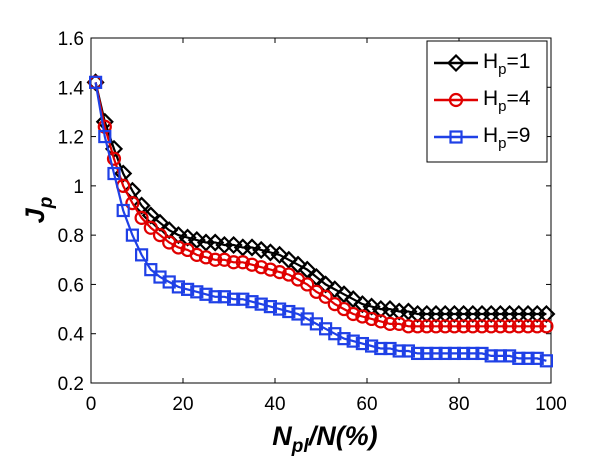 This screenshot has width=610, height=459. I want to click on x-axis-label-rest: /N(%), so click(343, 436).